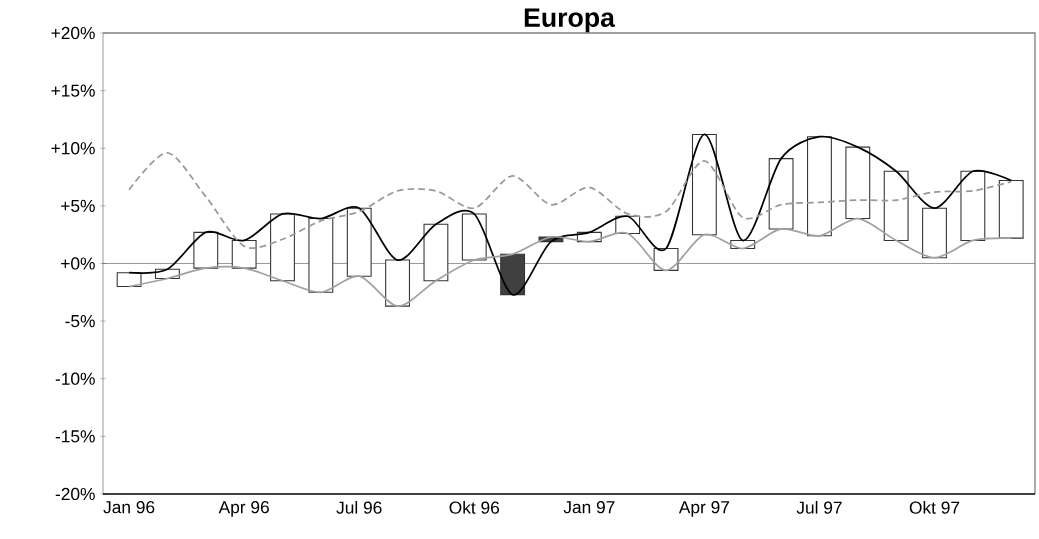 This screenshot has height=539, width=1039. I want to click on y-tick-label: +0%, so click(78, 263).